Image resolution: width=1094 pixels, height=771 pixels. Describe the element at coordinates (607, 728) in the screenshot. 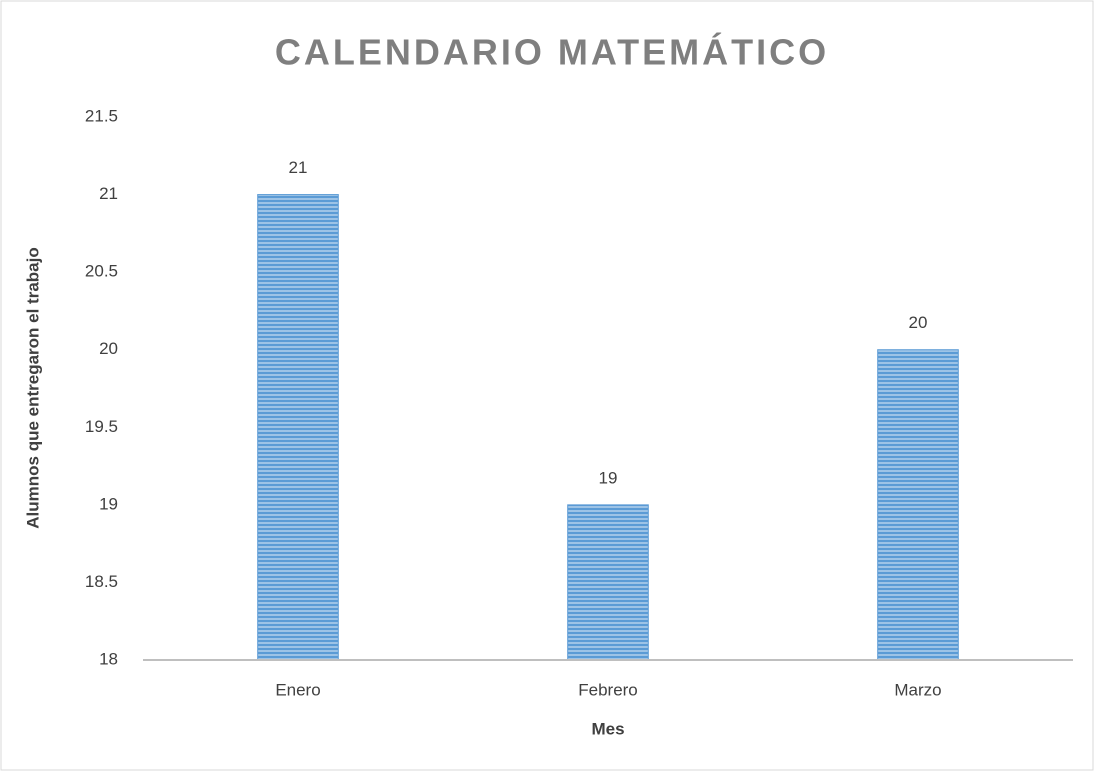

I see `x-axis-title: Mes` at that location.